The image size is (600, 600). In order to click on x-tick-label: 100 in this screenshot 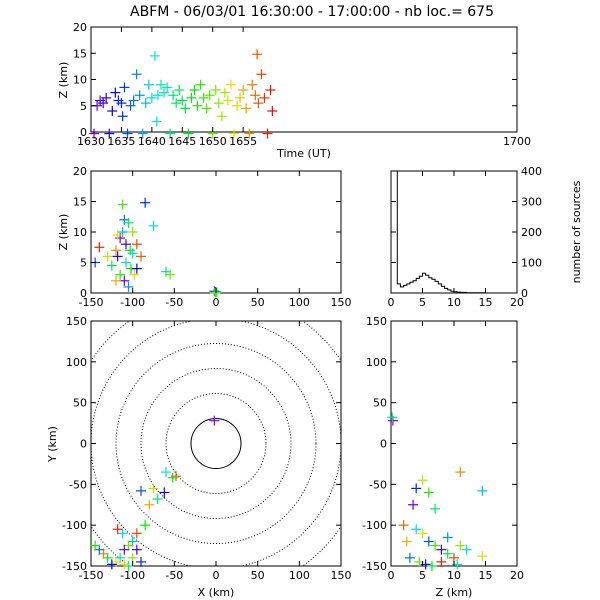, I will do `click(299, 575)`.